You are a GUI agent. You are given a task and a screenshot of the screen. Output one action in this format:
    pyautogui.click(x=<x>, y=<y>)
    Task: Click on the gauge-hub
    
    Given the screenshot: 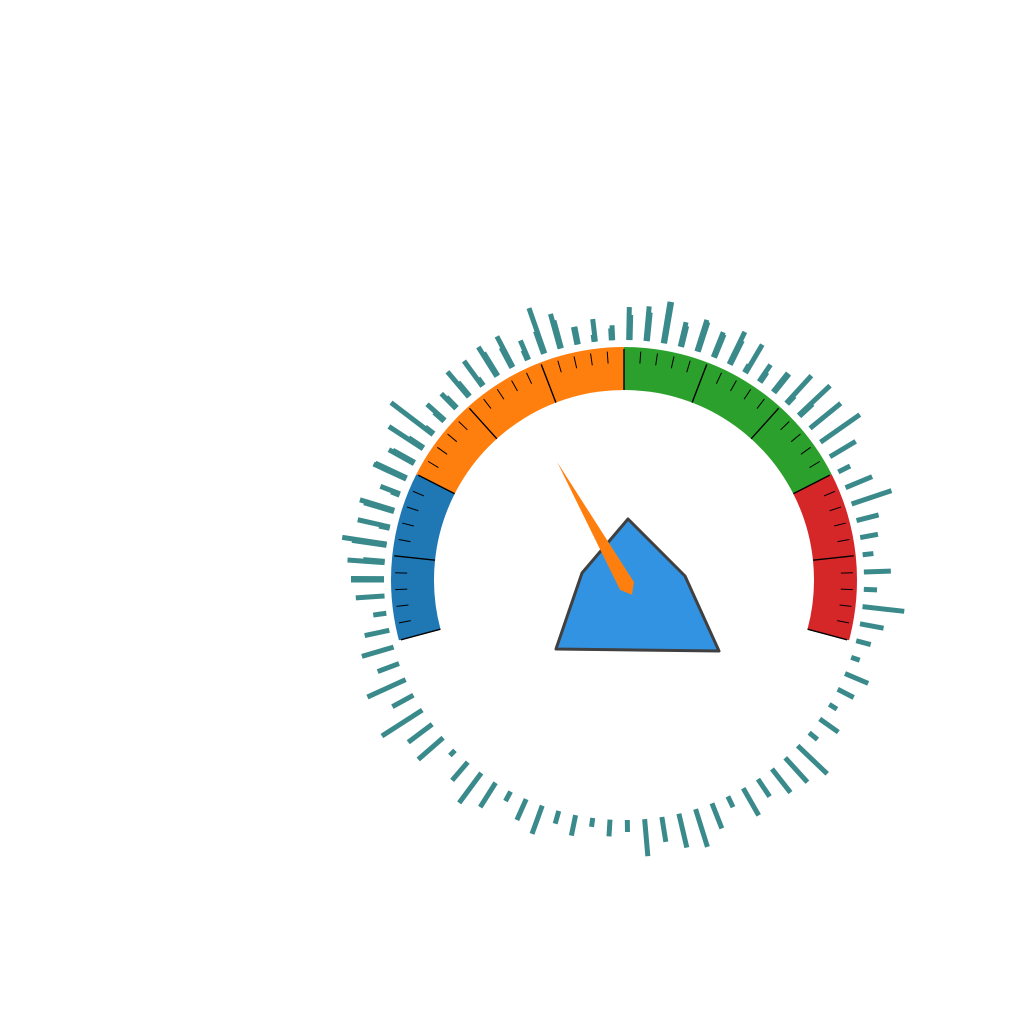 What is the action you would take?
    pyautogui.click(x=637, y=585)
    